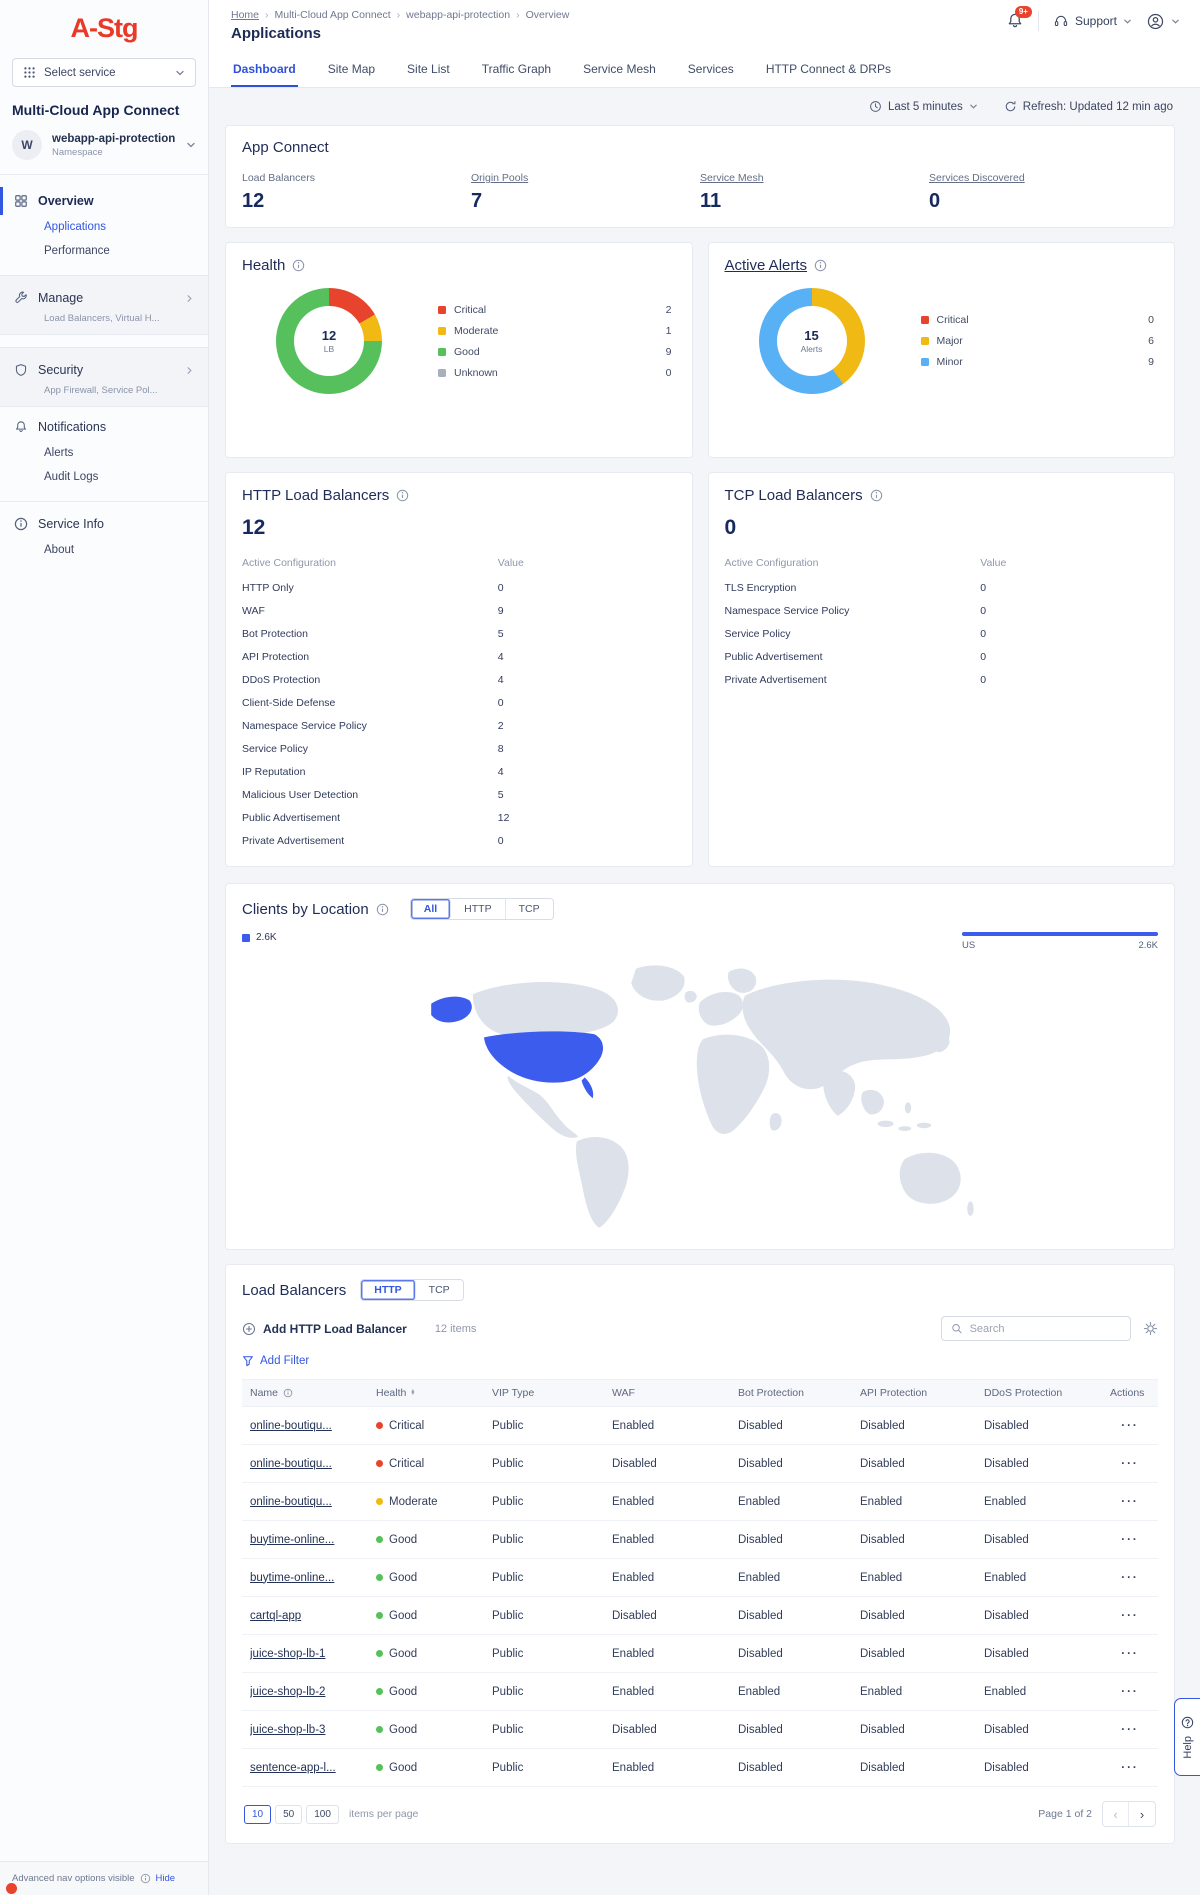 The height and width of the screenshot is (1895, 1200). Describe the element at coordinates (828, 69) in the screenshot. I see `tab-http-connect-drps: HTTP Connect & DRPs` at that location.